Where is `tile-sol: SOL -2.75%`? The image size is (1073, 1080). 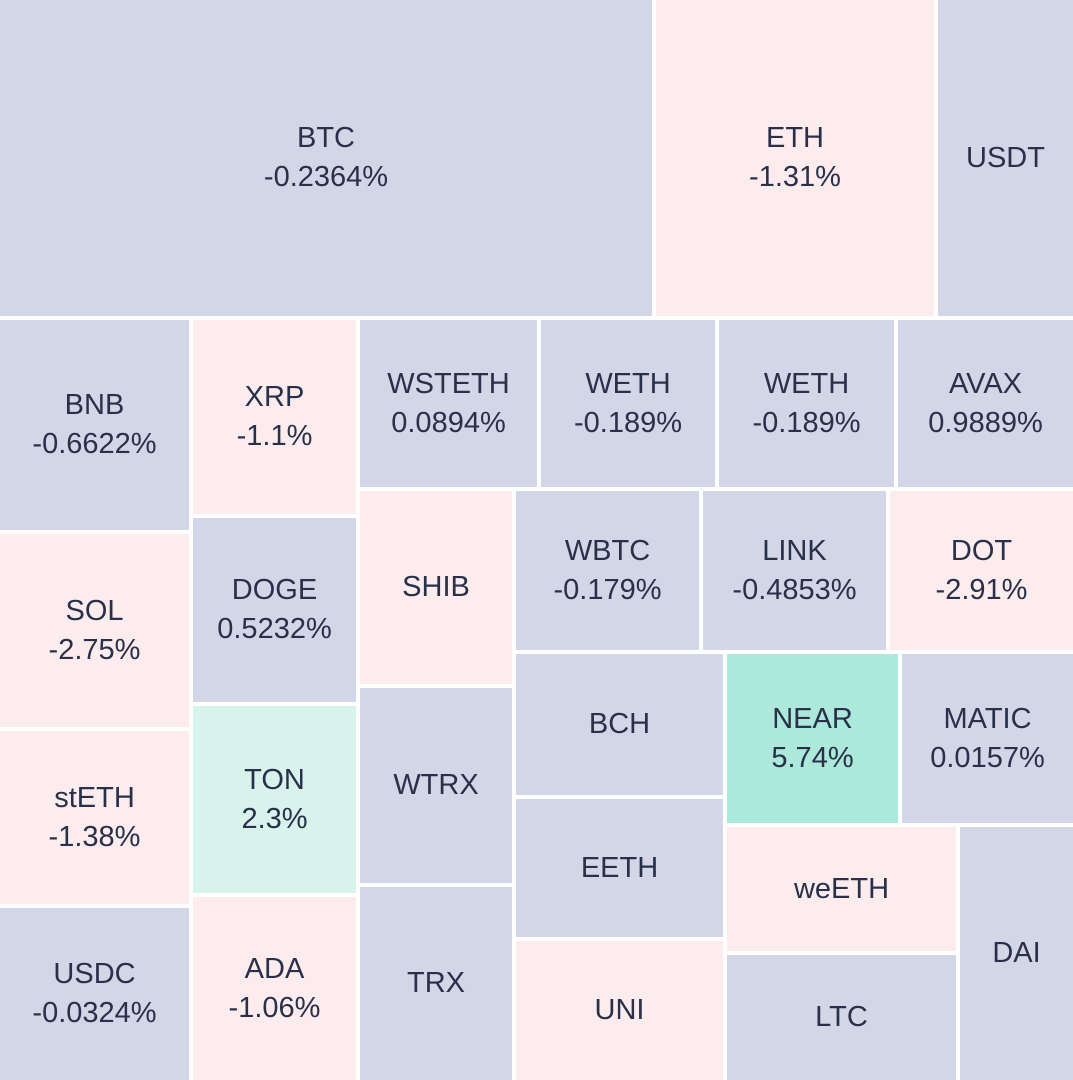 tile-sol: SOL -2.75% is located at coordinates (94, 630).